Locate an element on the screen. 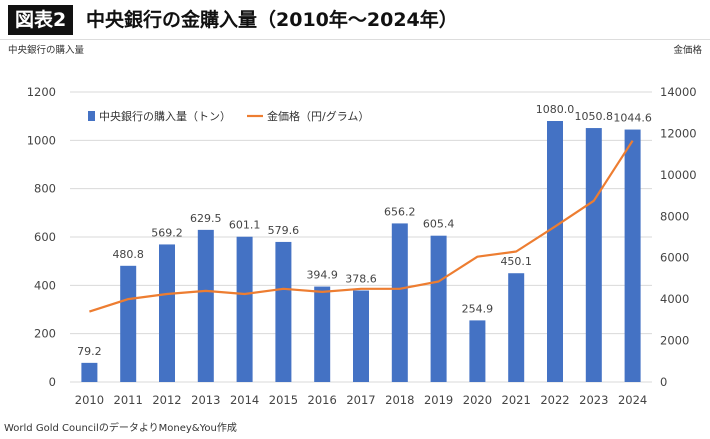 The image size is (710, 439). bar-value-label: 1080.0 is located at coordinates (555, 109).